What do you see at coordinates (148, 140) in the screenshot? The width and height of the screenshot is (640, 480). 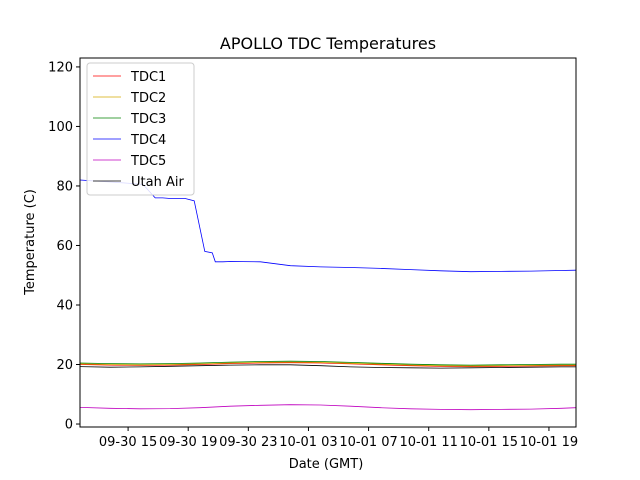 I see `legend-label: TDC4` at bounding box center [148, 140].